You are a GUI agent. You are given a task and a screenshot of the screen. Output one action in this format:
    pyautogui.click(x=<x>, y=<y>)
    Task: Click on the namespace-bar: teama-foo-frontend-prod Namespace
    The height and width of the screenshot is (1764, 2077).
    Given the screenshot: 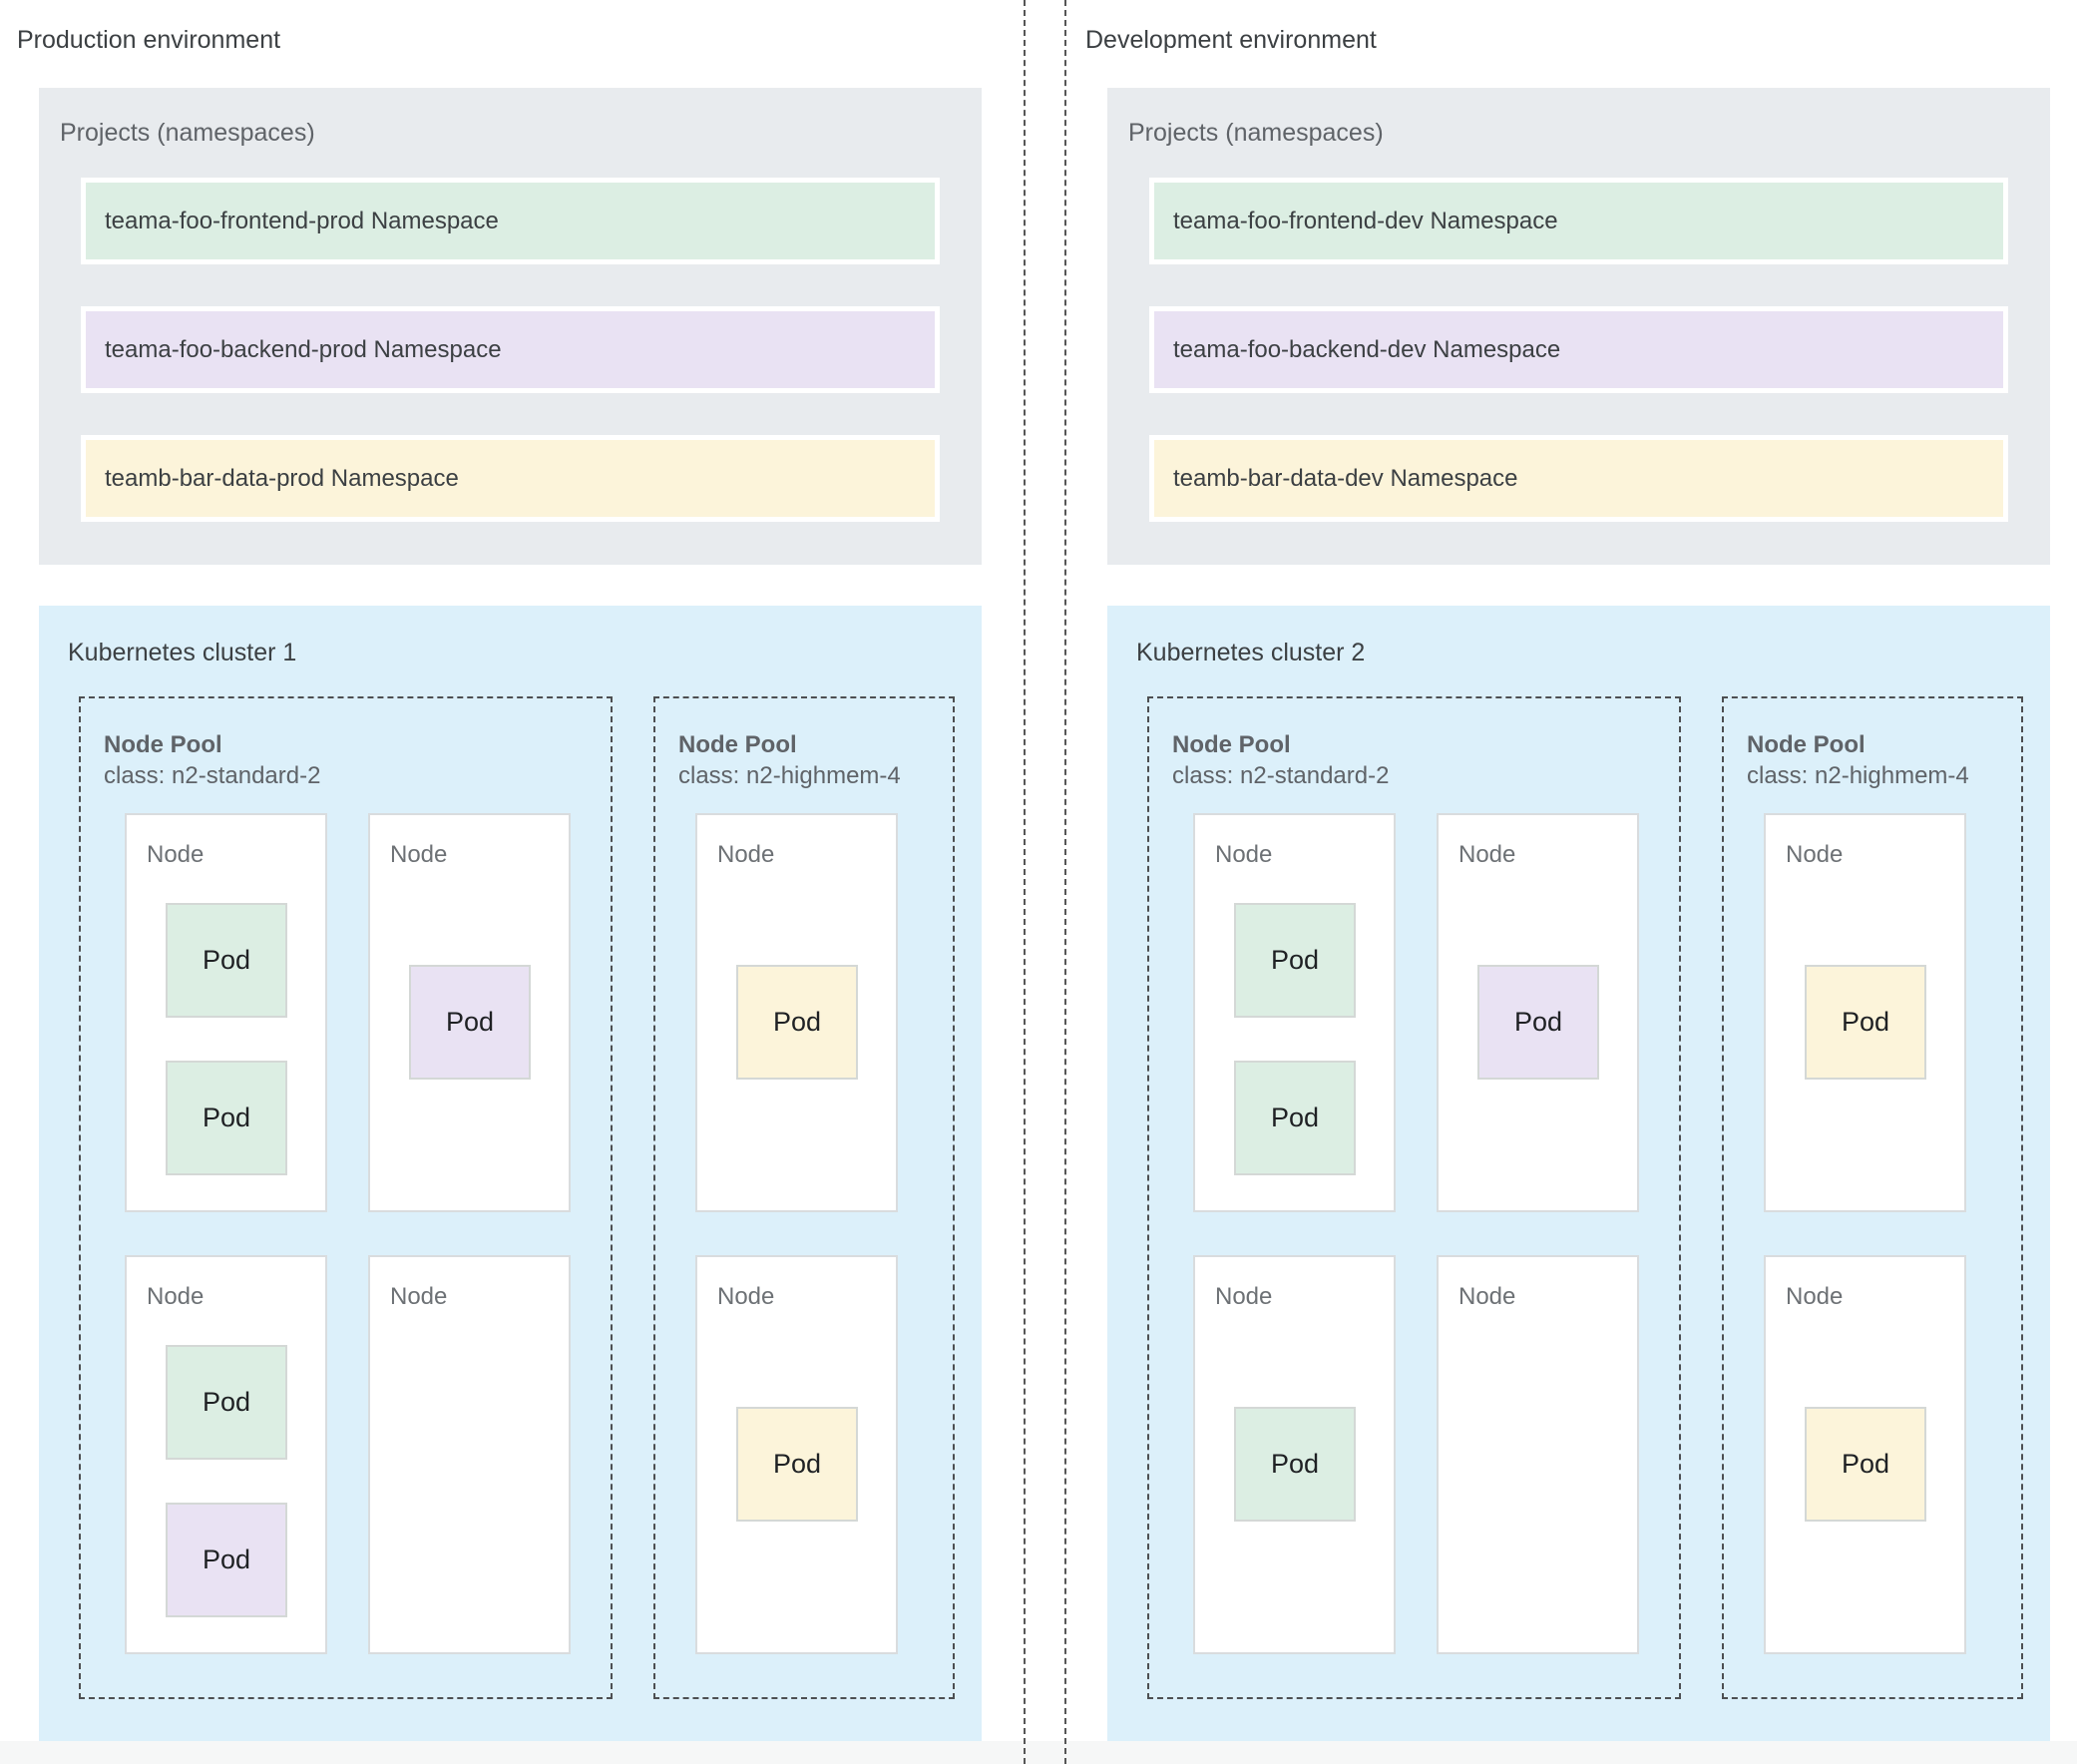 What is the action you would take?
    pyautogui.click(x=511, y=221)
    